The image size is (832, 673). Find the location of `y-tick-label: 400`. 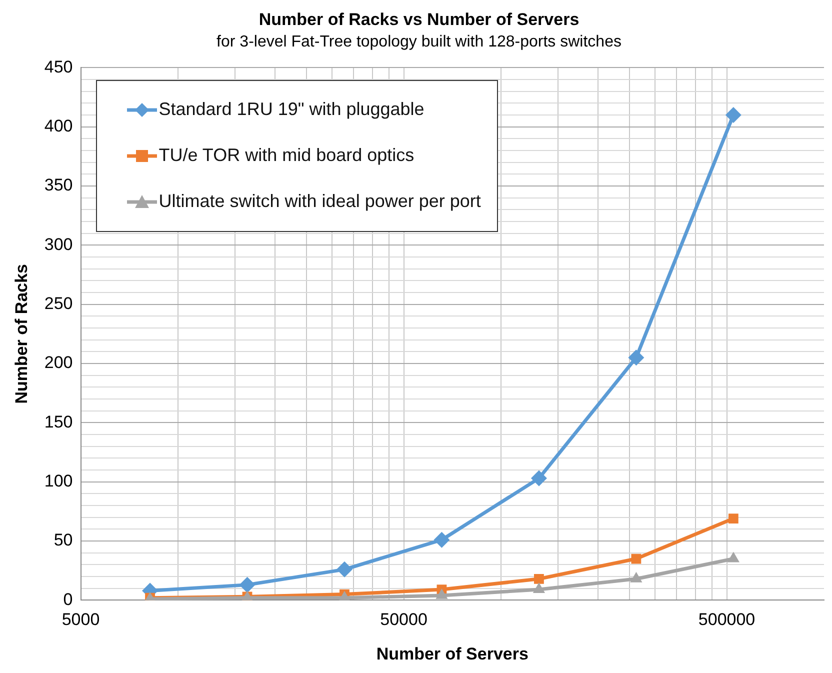

y-tick-label: 400 is located at coordinates (58, 126).